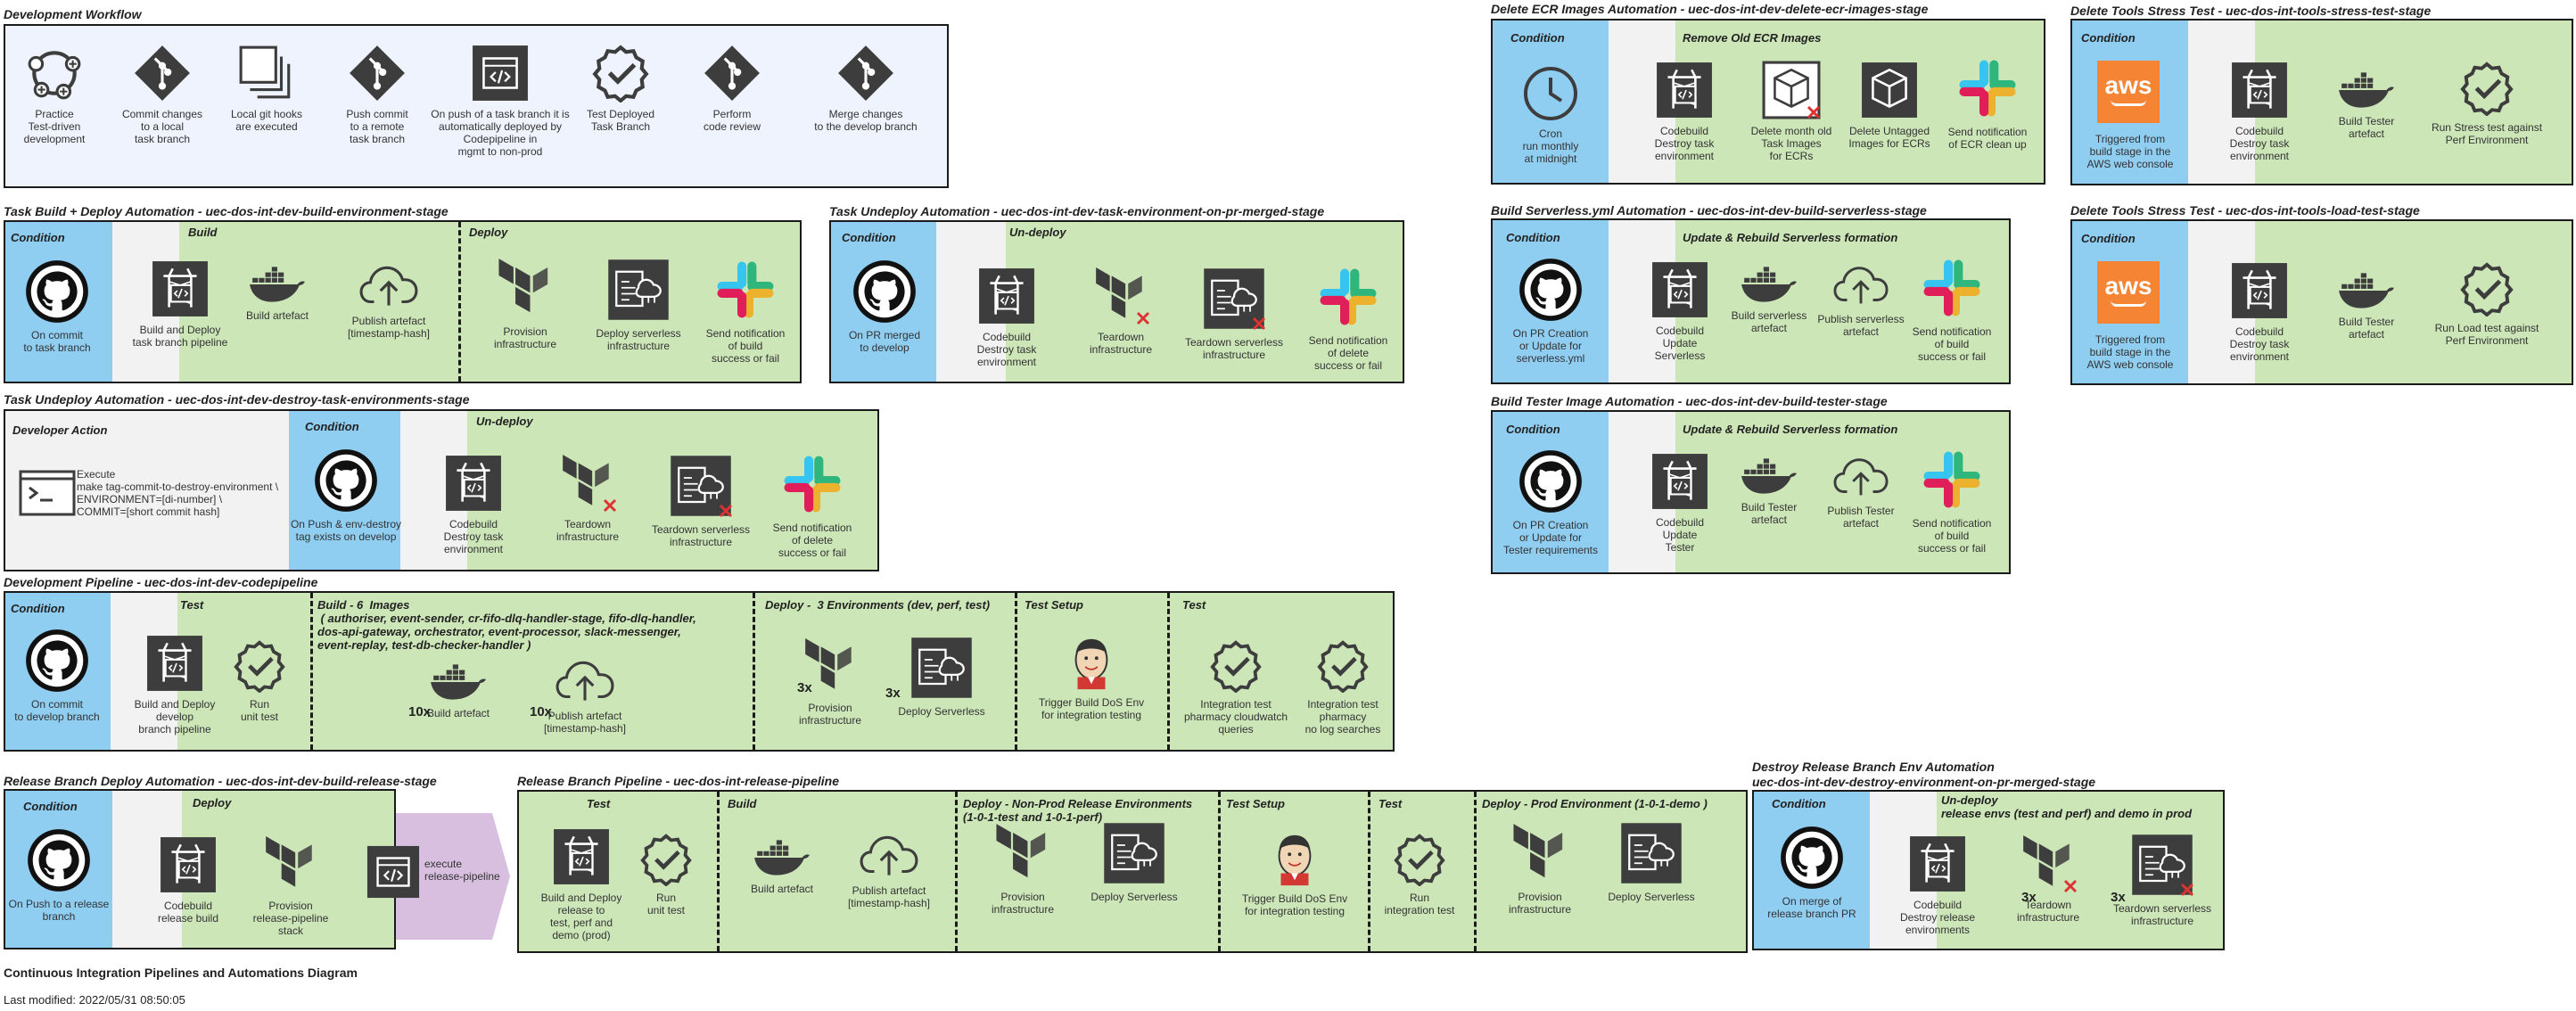 This screenshot has width=2576, height=1011. Describe the element at coordinates (2128, 286) in the screenshot. I see `aws-logo-text: aws` at that location.